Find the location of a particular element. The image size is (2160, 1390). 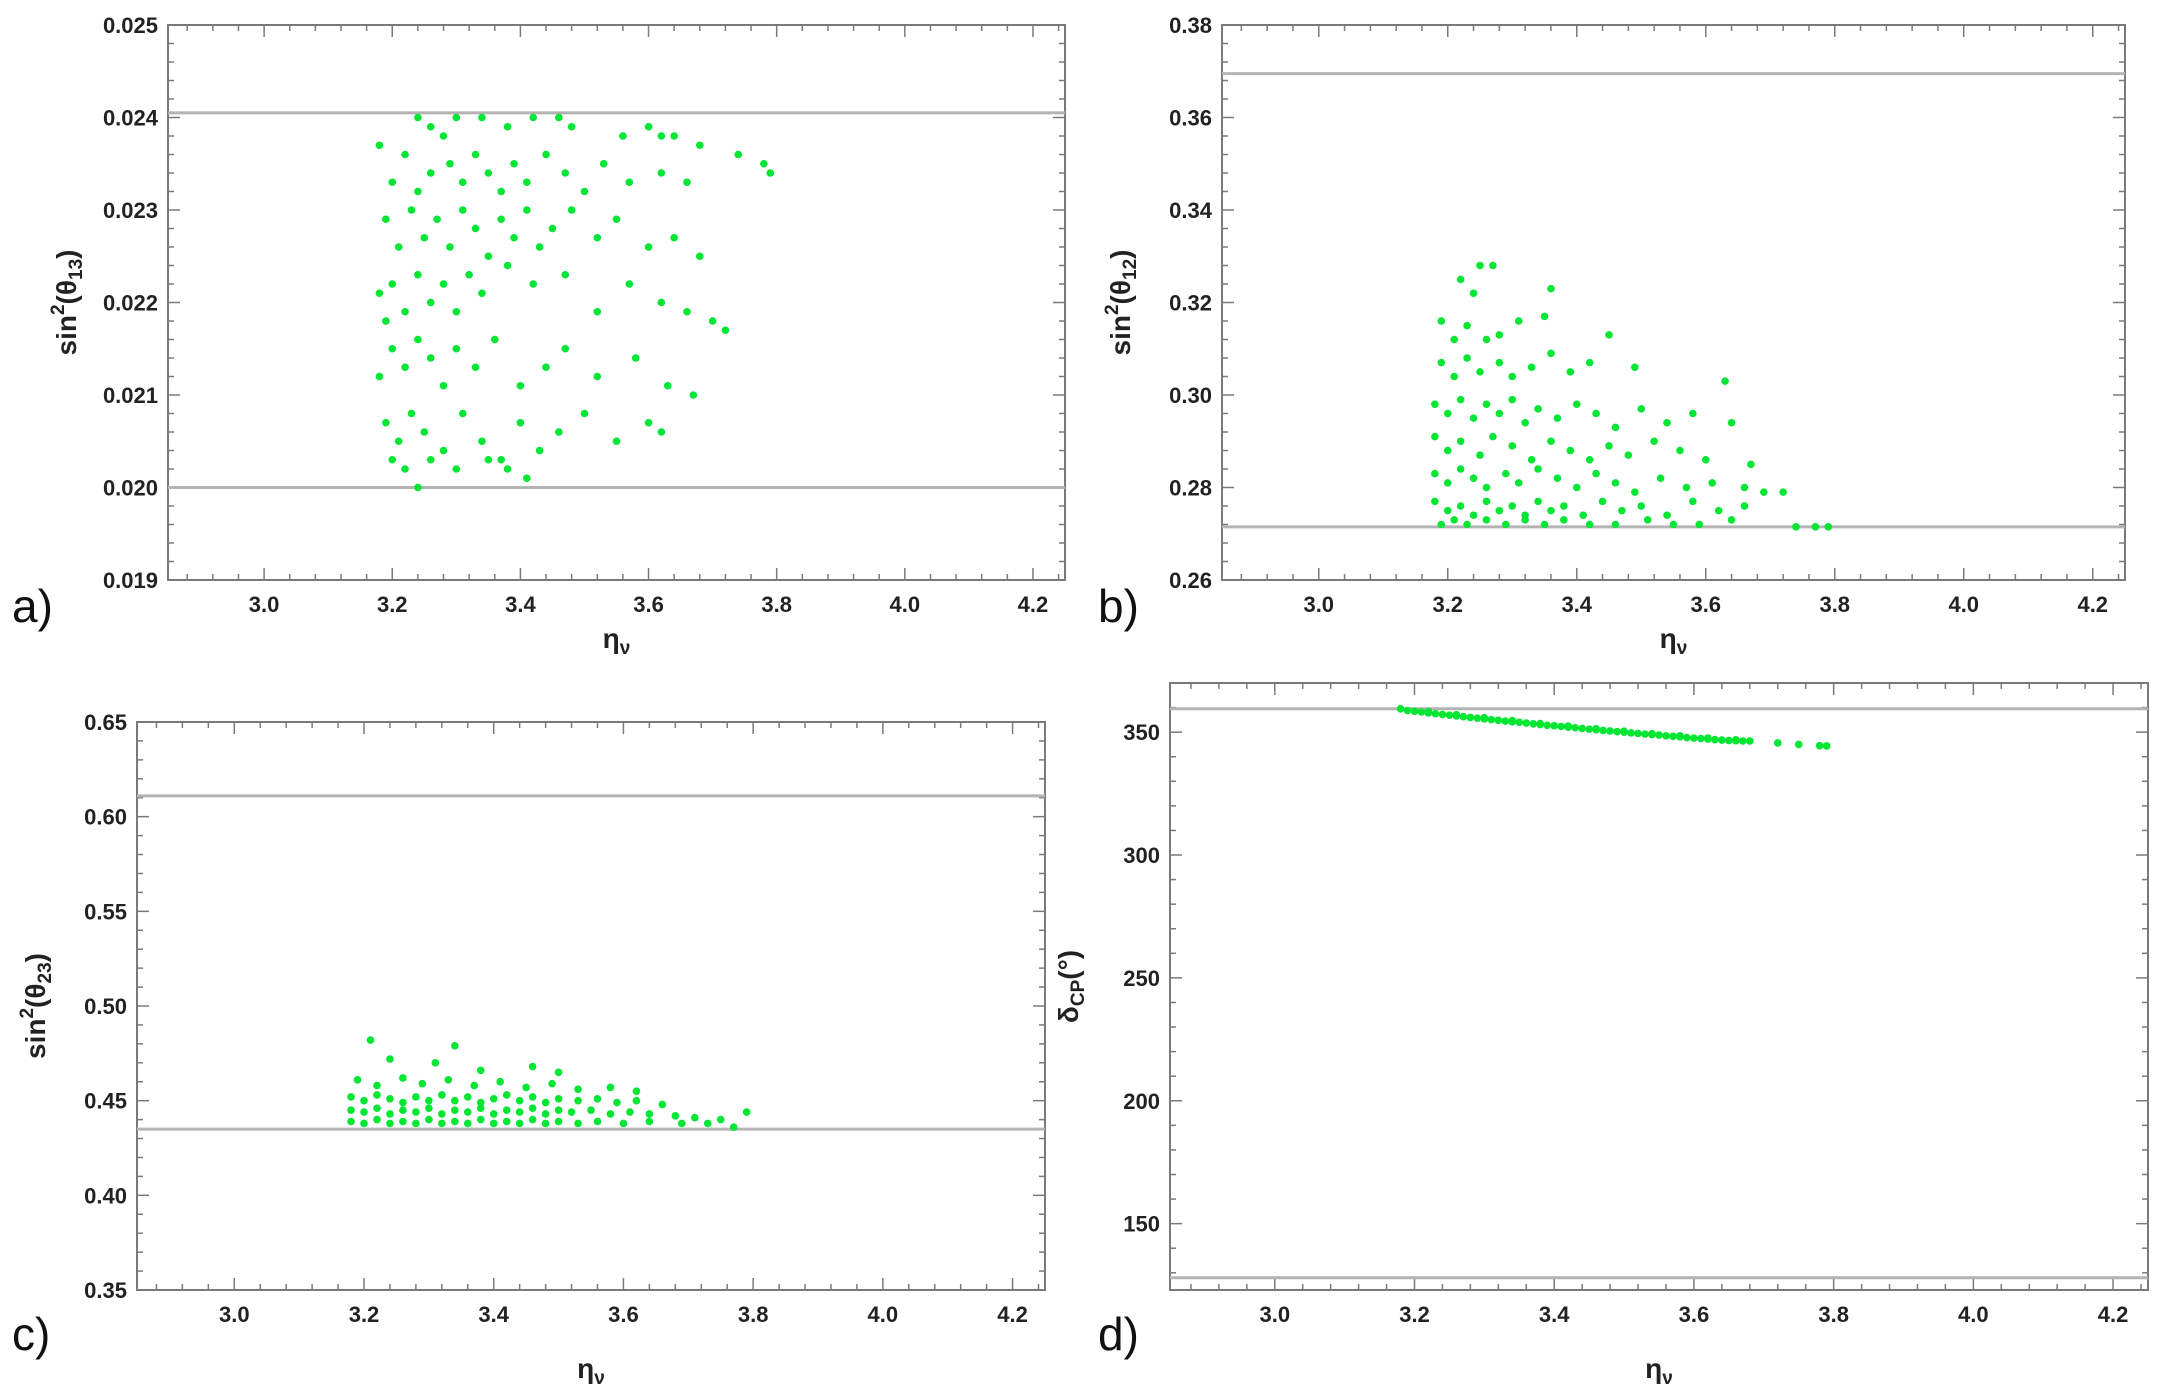

y-tick-label: 0.022 is located at coordinates (130, 303).